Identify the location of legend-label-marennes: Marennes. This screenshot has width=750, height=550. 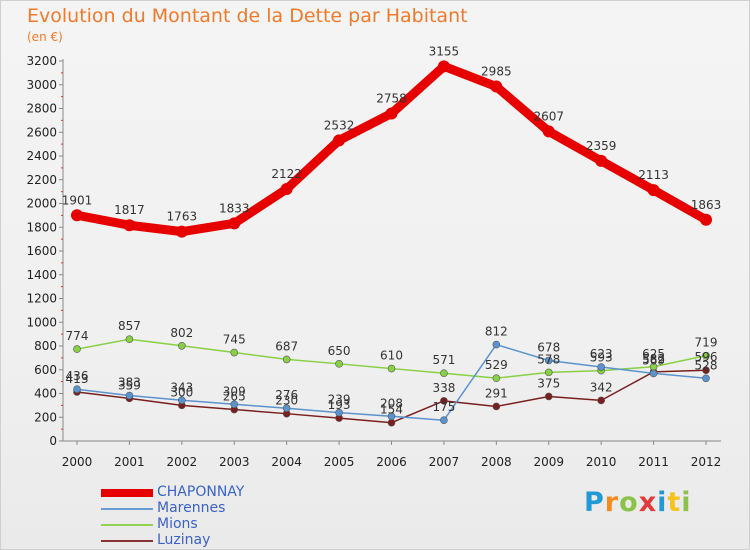
(191, 508).